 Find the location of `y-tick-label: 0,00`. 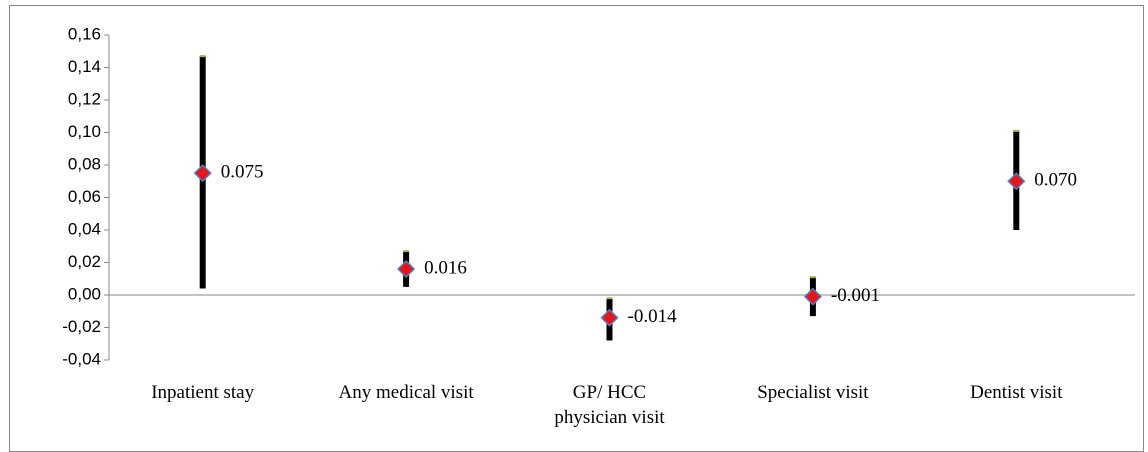

y-tick-label: 0,00 is located at coordinates (84, 293).